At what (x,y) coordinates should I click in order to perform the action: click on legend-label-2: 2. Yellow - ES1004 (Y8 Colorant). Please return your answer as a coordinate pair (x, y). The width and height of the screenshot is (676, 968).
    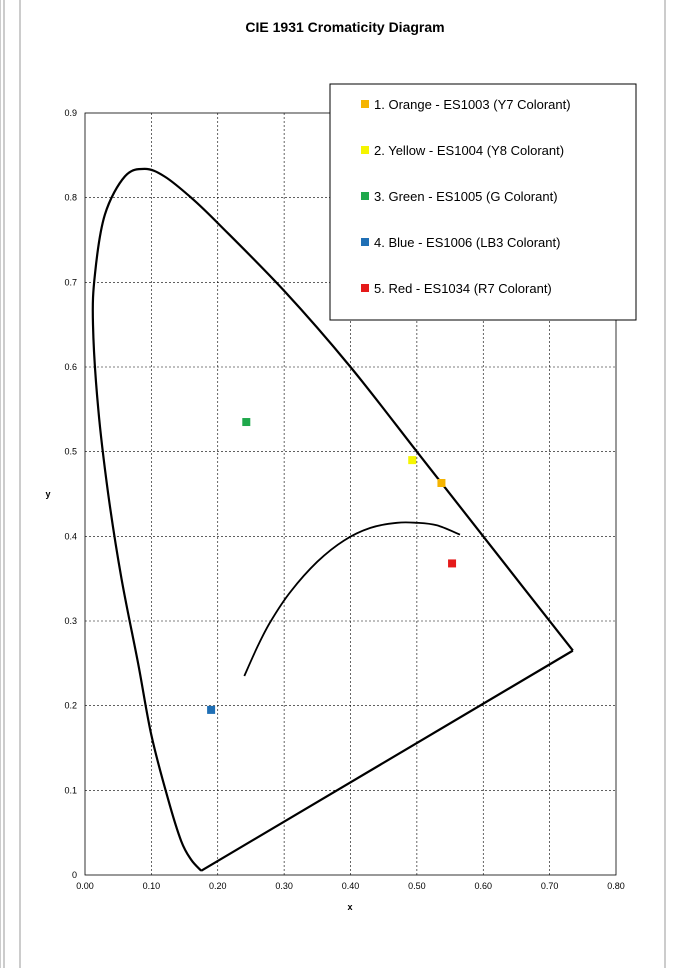
    Looking at the image, I should click on (469, 150).